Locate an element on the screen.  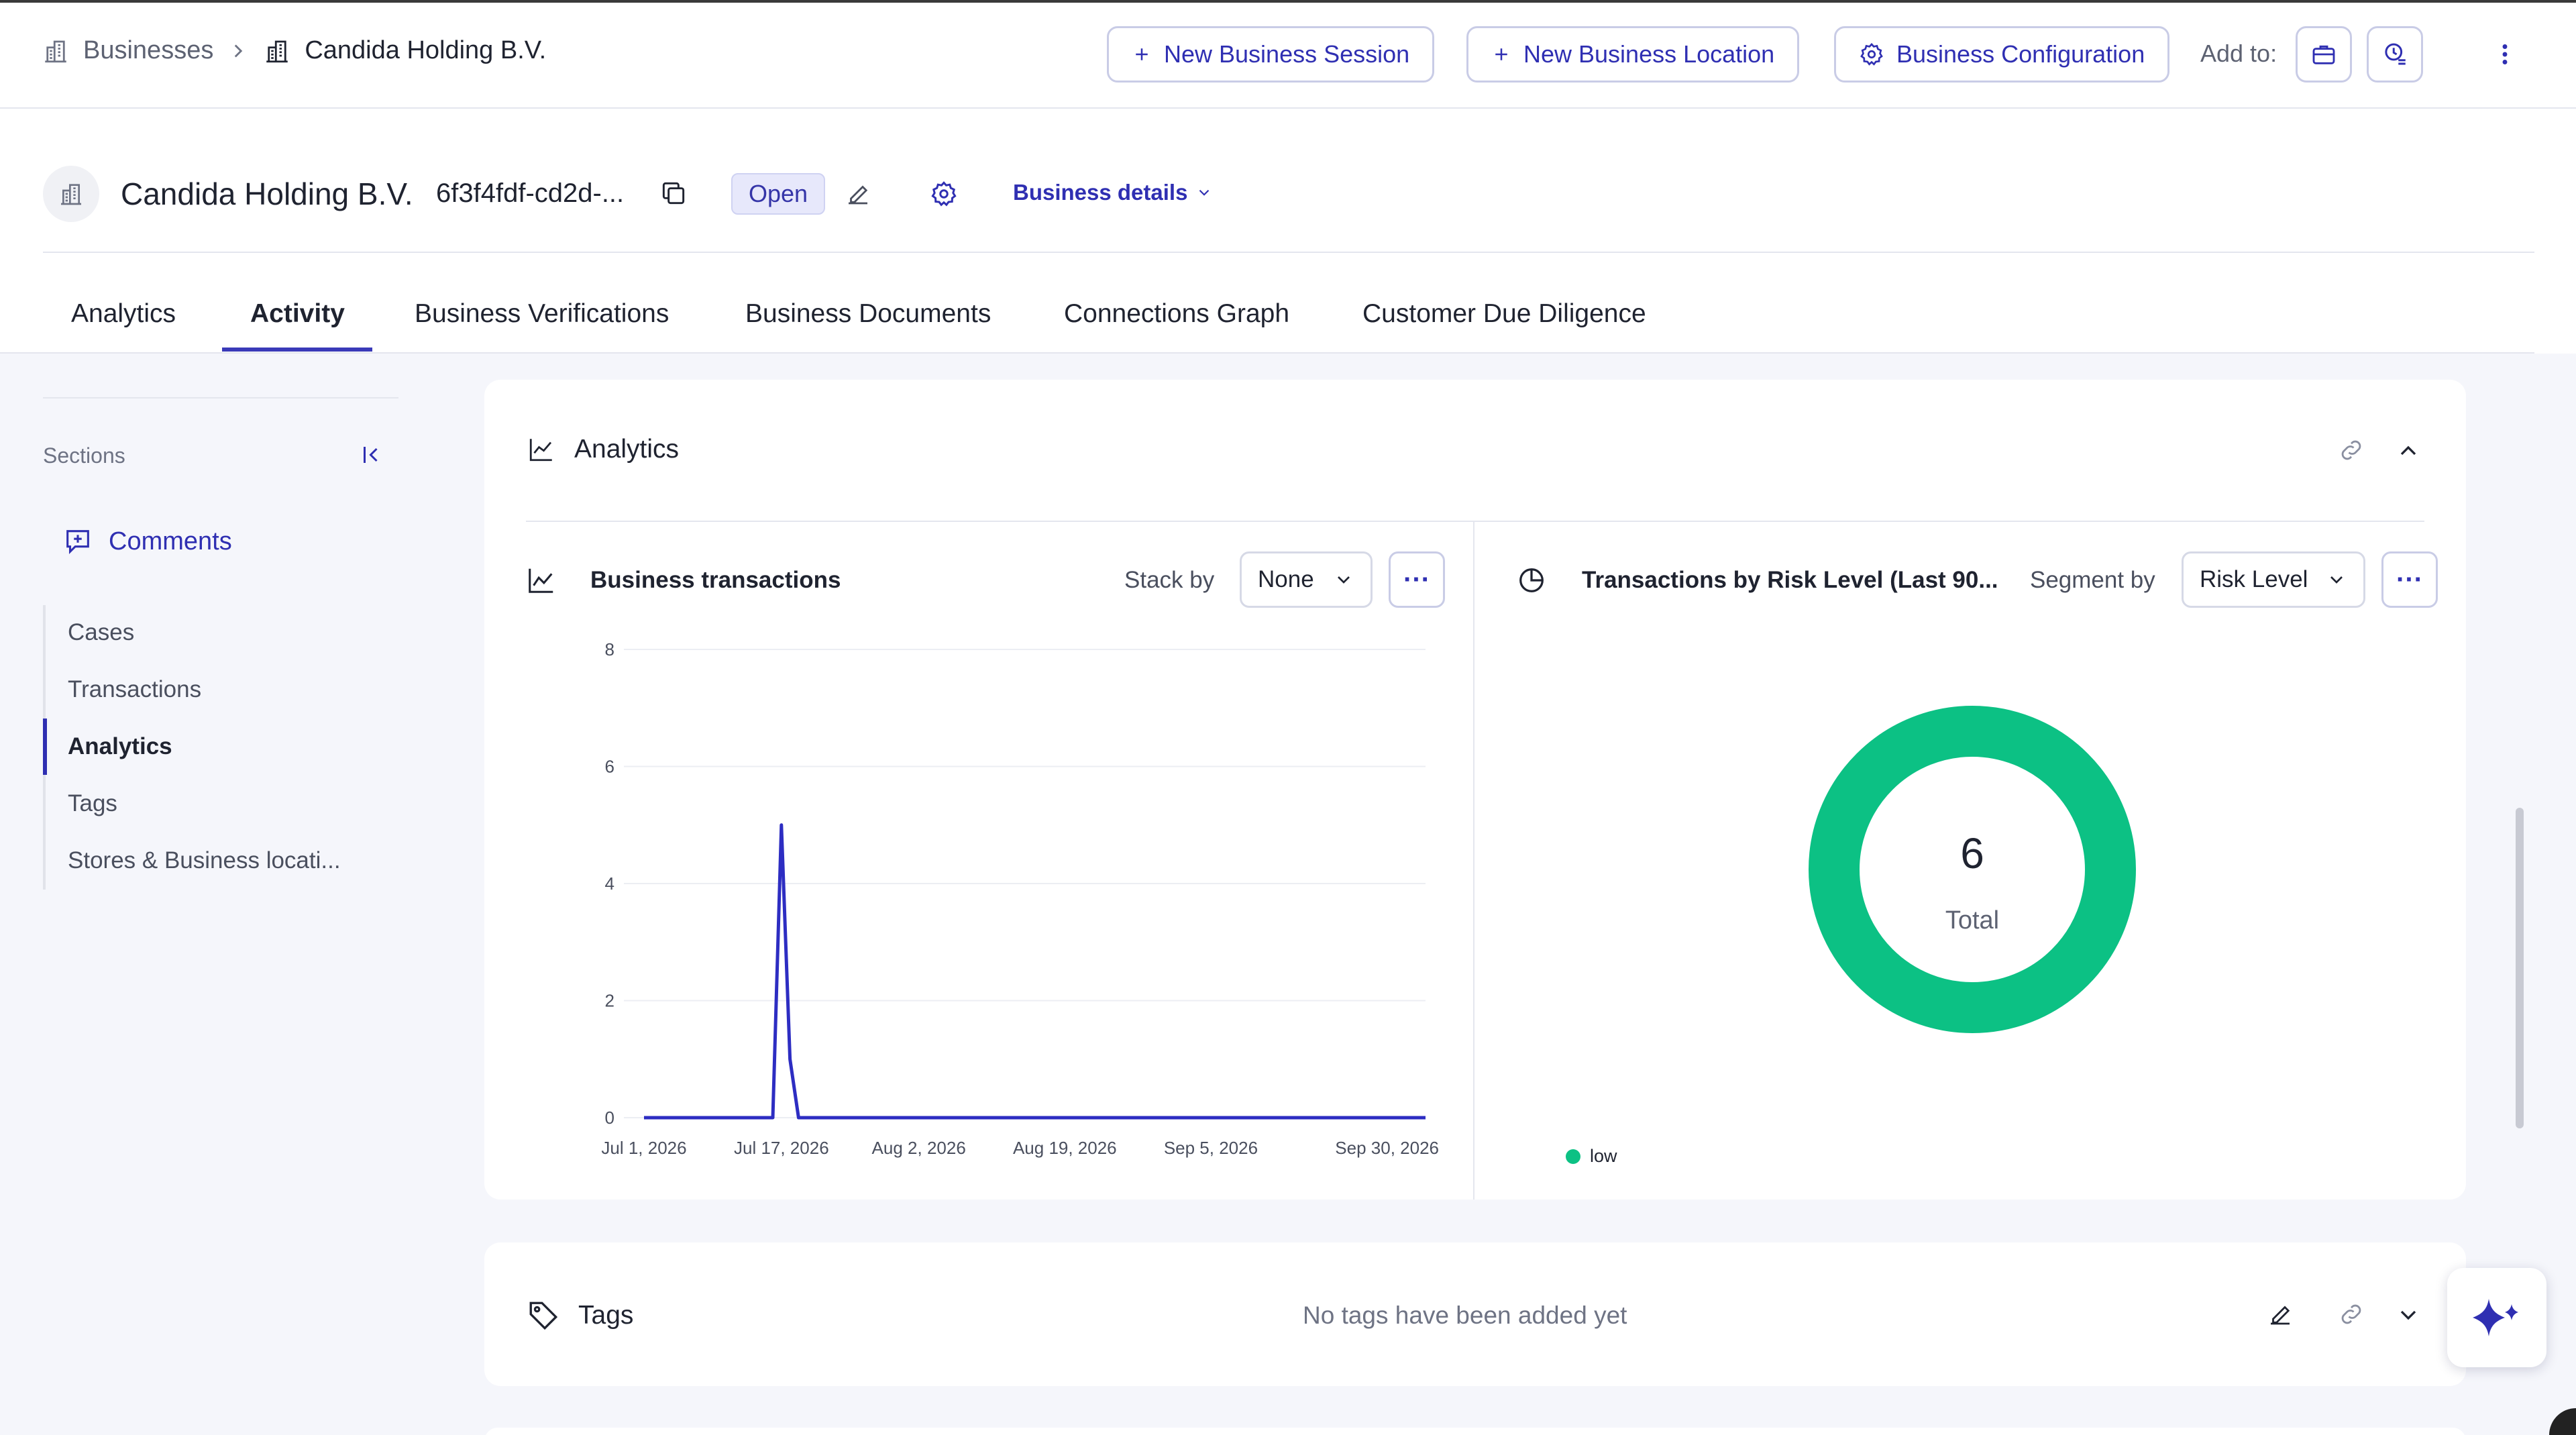
x-tick-label: Sep 30, 2026 is located at coordinates (1387, 1148).